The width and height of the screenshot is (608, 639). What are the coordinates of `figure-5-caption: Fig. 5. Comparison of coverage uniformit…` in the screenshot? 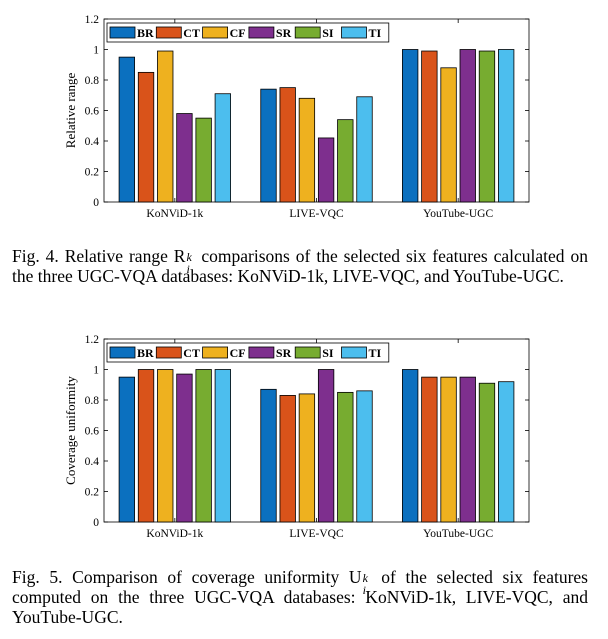 It's located at (300, 597).